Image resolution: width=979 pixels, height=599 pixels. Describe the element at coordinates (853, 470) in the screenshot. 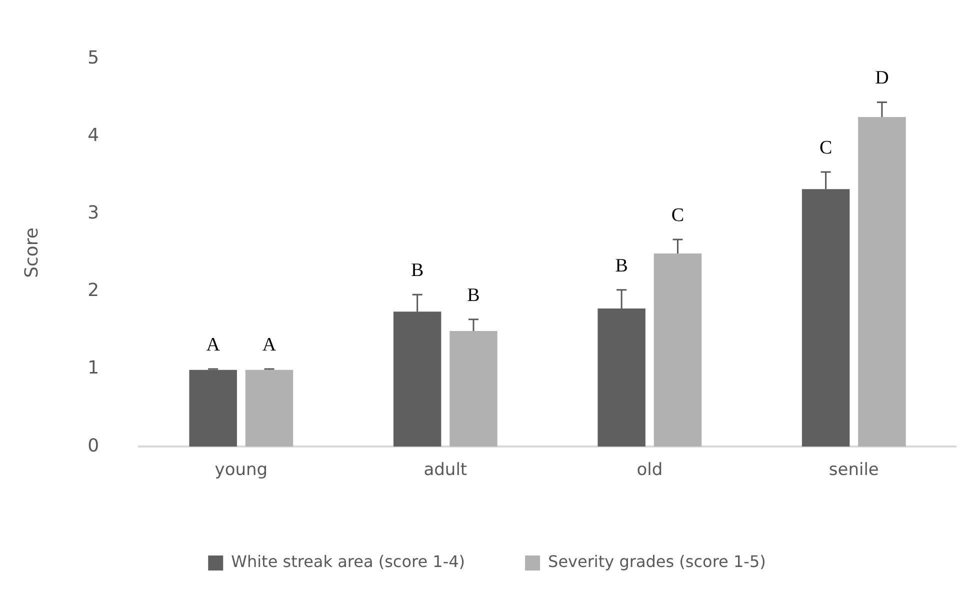

I see `x-tick-label: senile` at that location.